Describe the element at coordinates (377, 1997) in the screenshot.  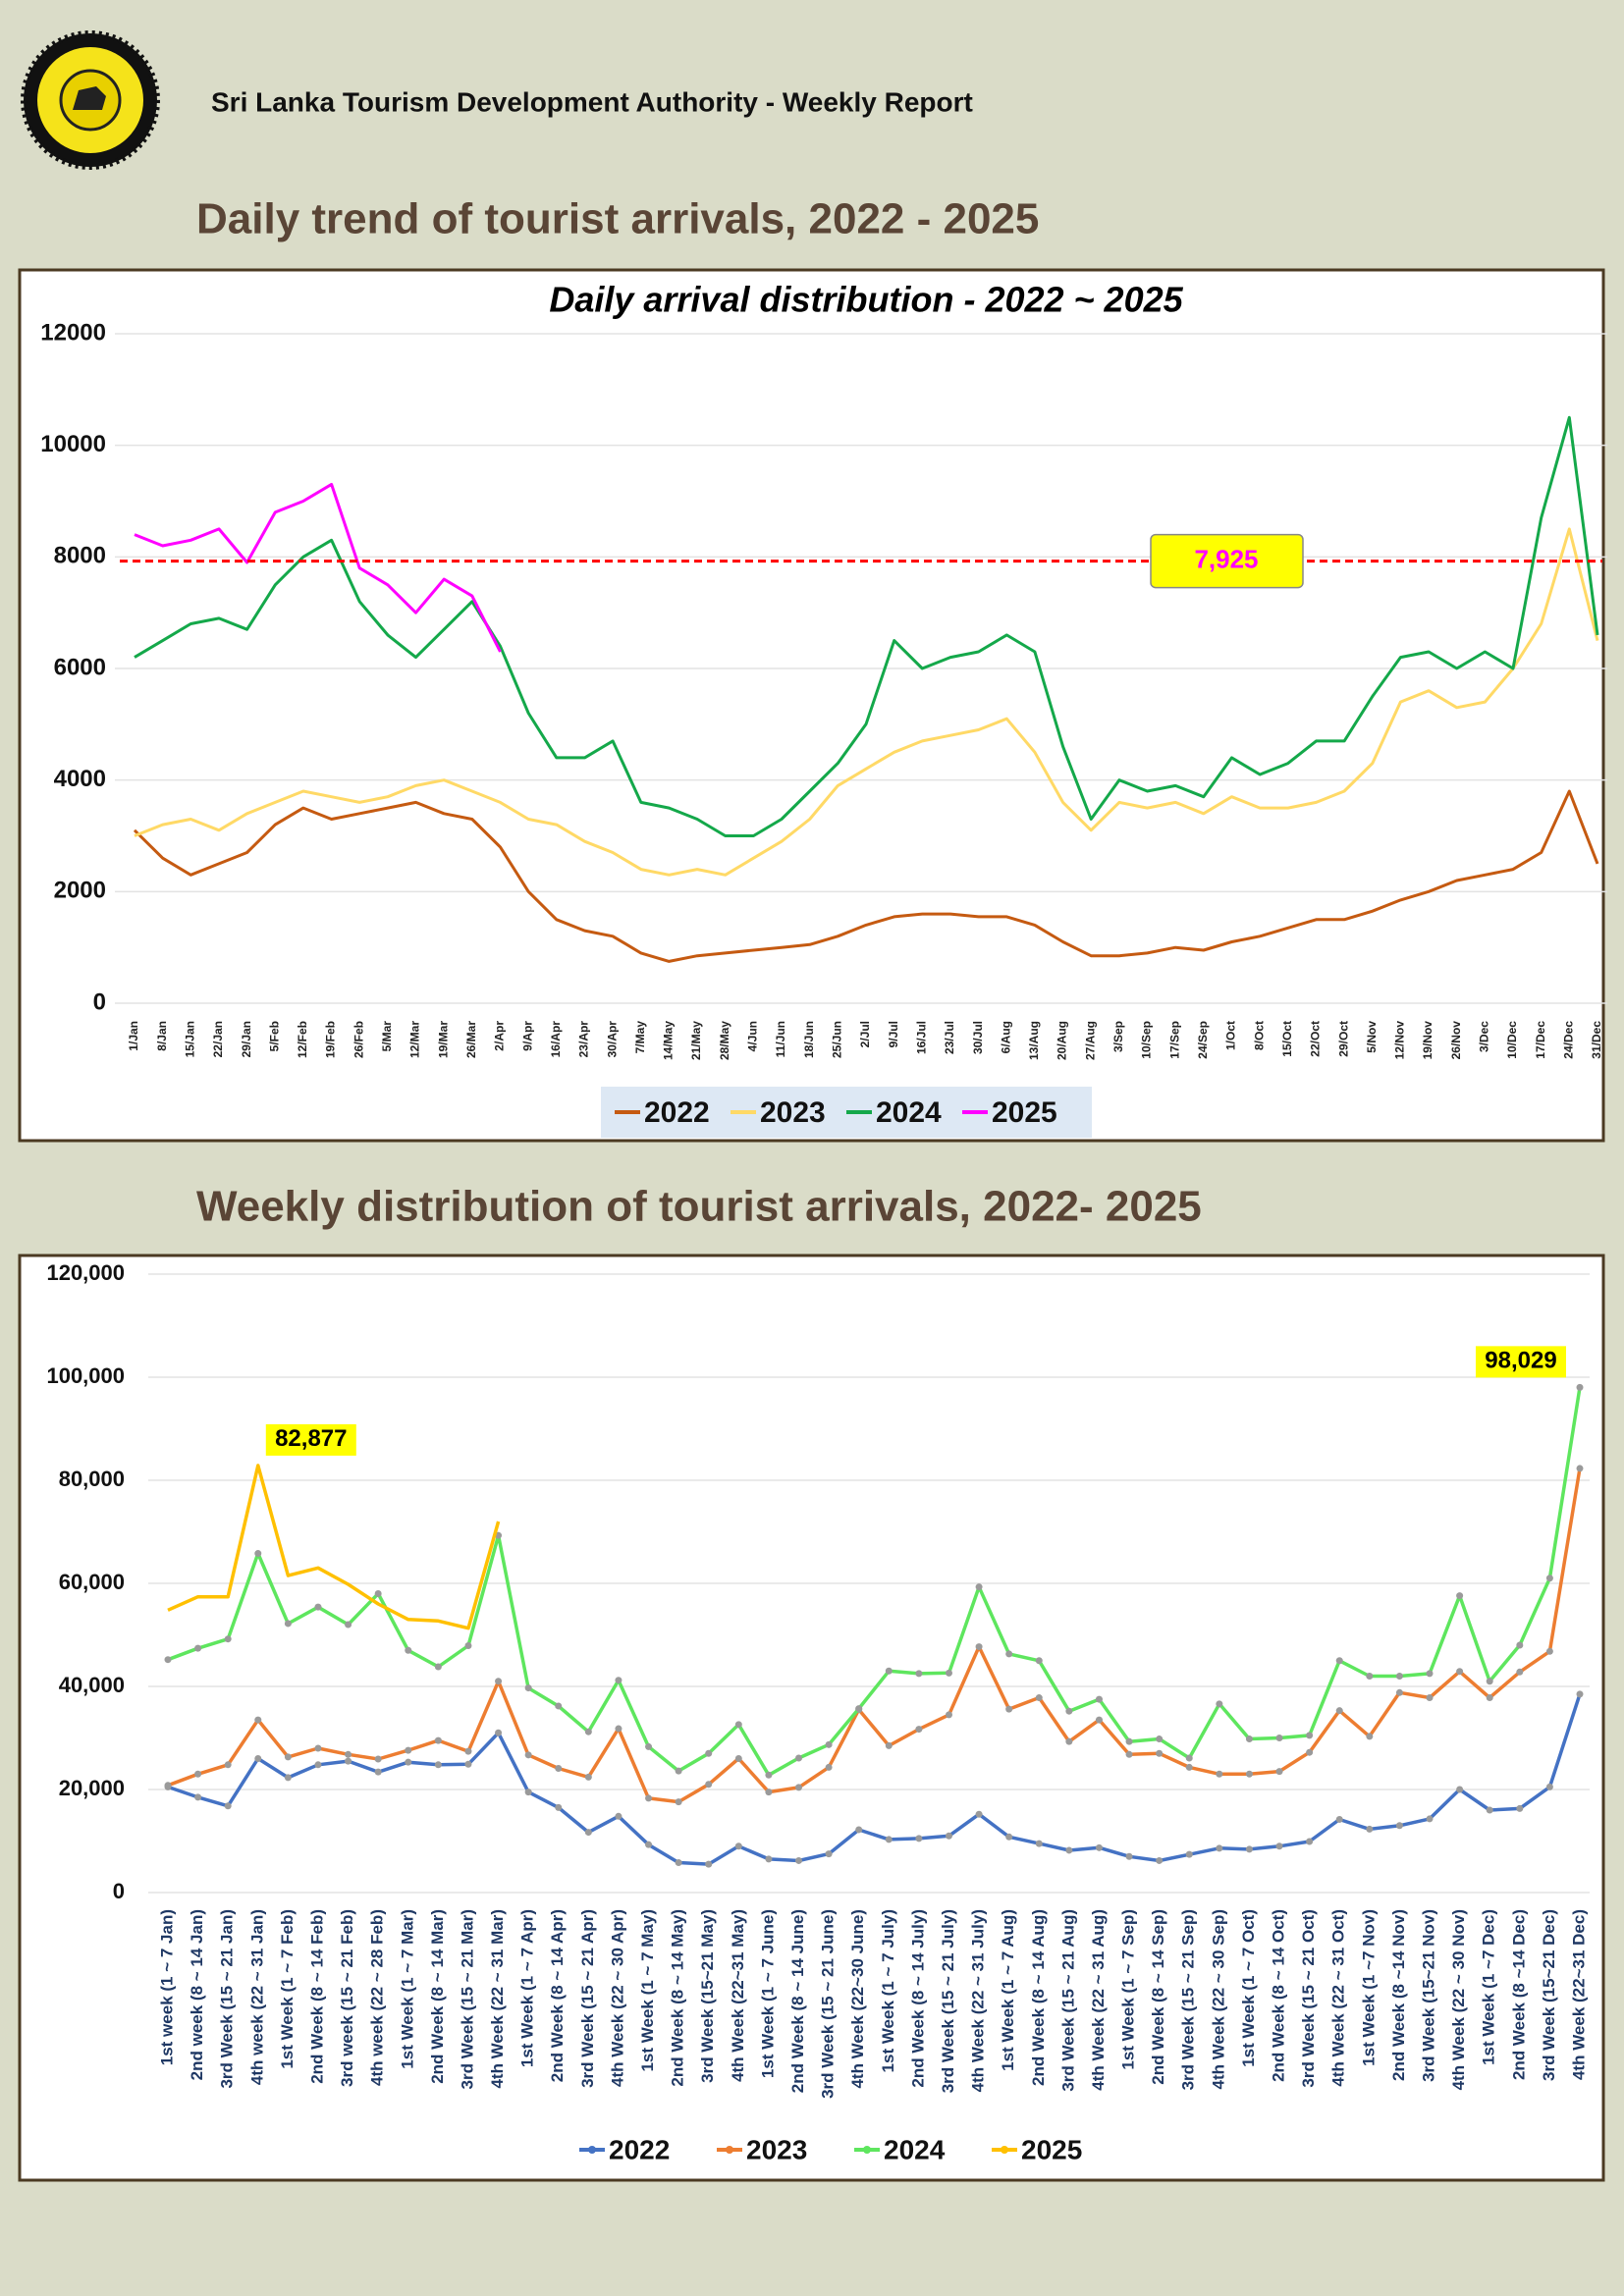
I see `x-tick-label: 4th week (22 ~ 28 Feb)` at that location.